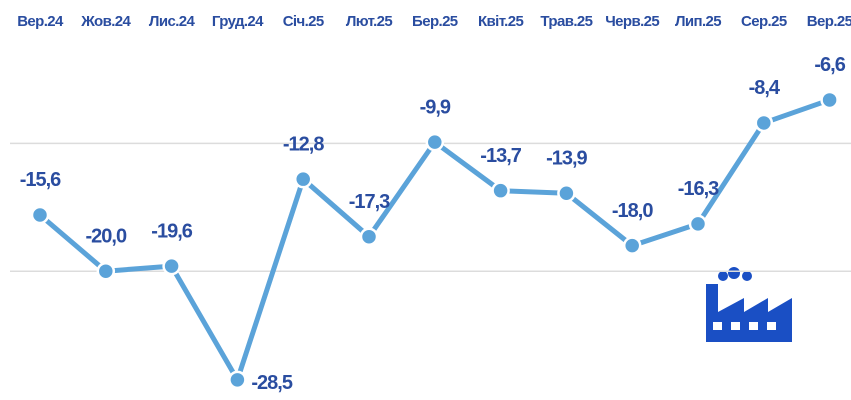 Image resolution: width=851 pixels, height=400 pixels. What do you see at coordinates (829, 65) in the screenshot?
I see `data-label: -6,6` at bounding box center [829, 65].